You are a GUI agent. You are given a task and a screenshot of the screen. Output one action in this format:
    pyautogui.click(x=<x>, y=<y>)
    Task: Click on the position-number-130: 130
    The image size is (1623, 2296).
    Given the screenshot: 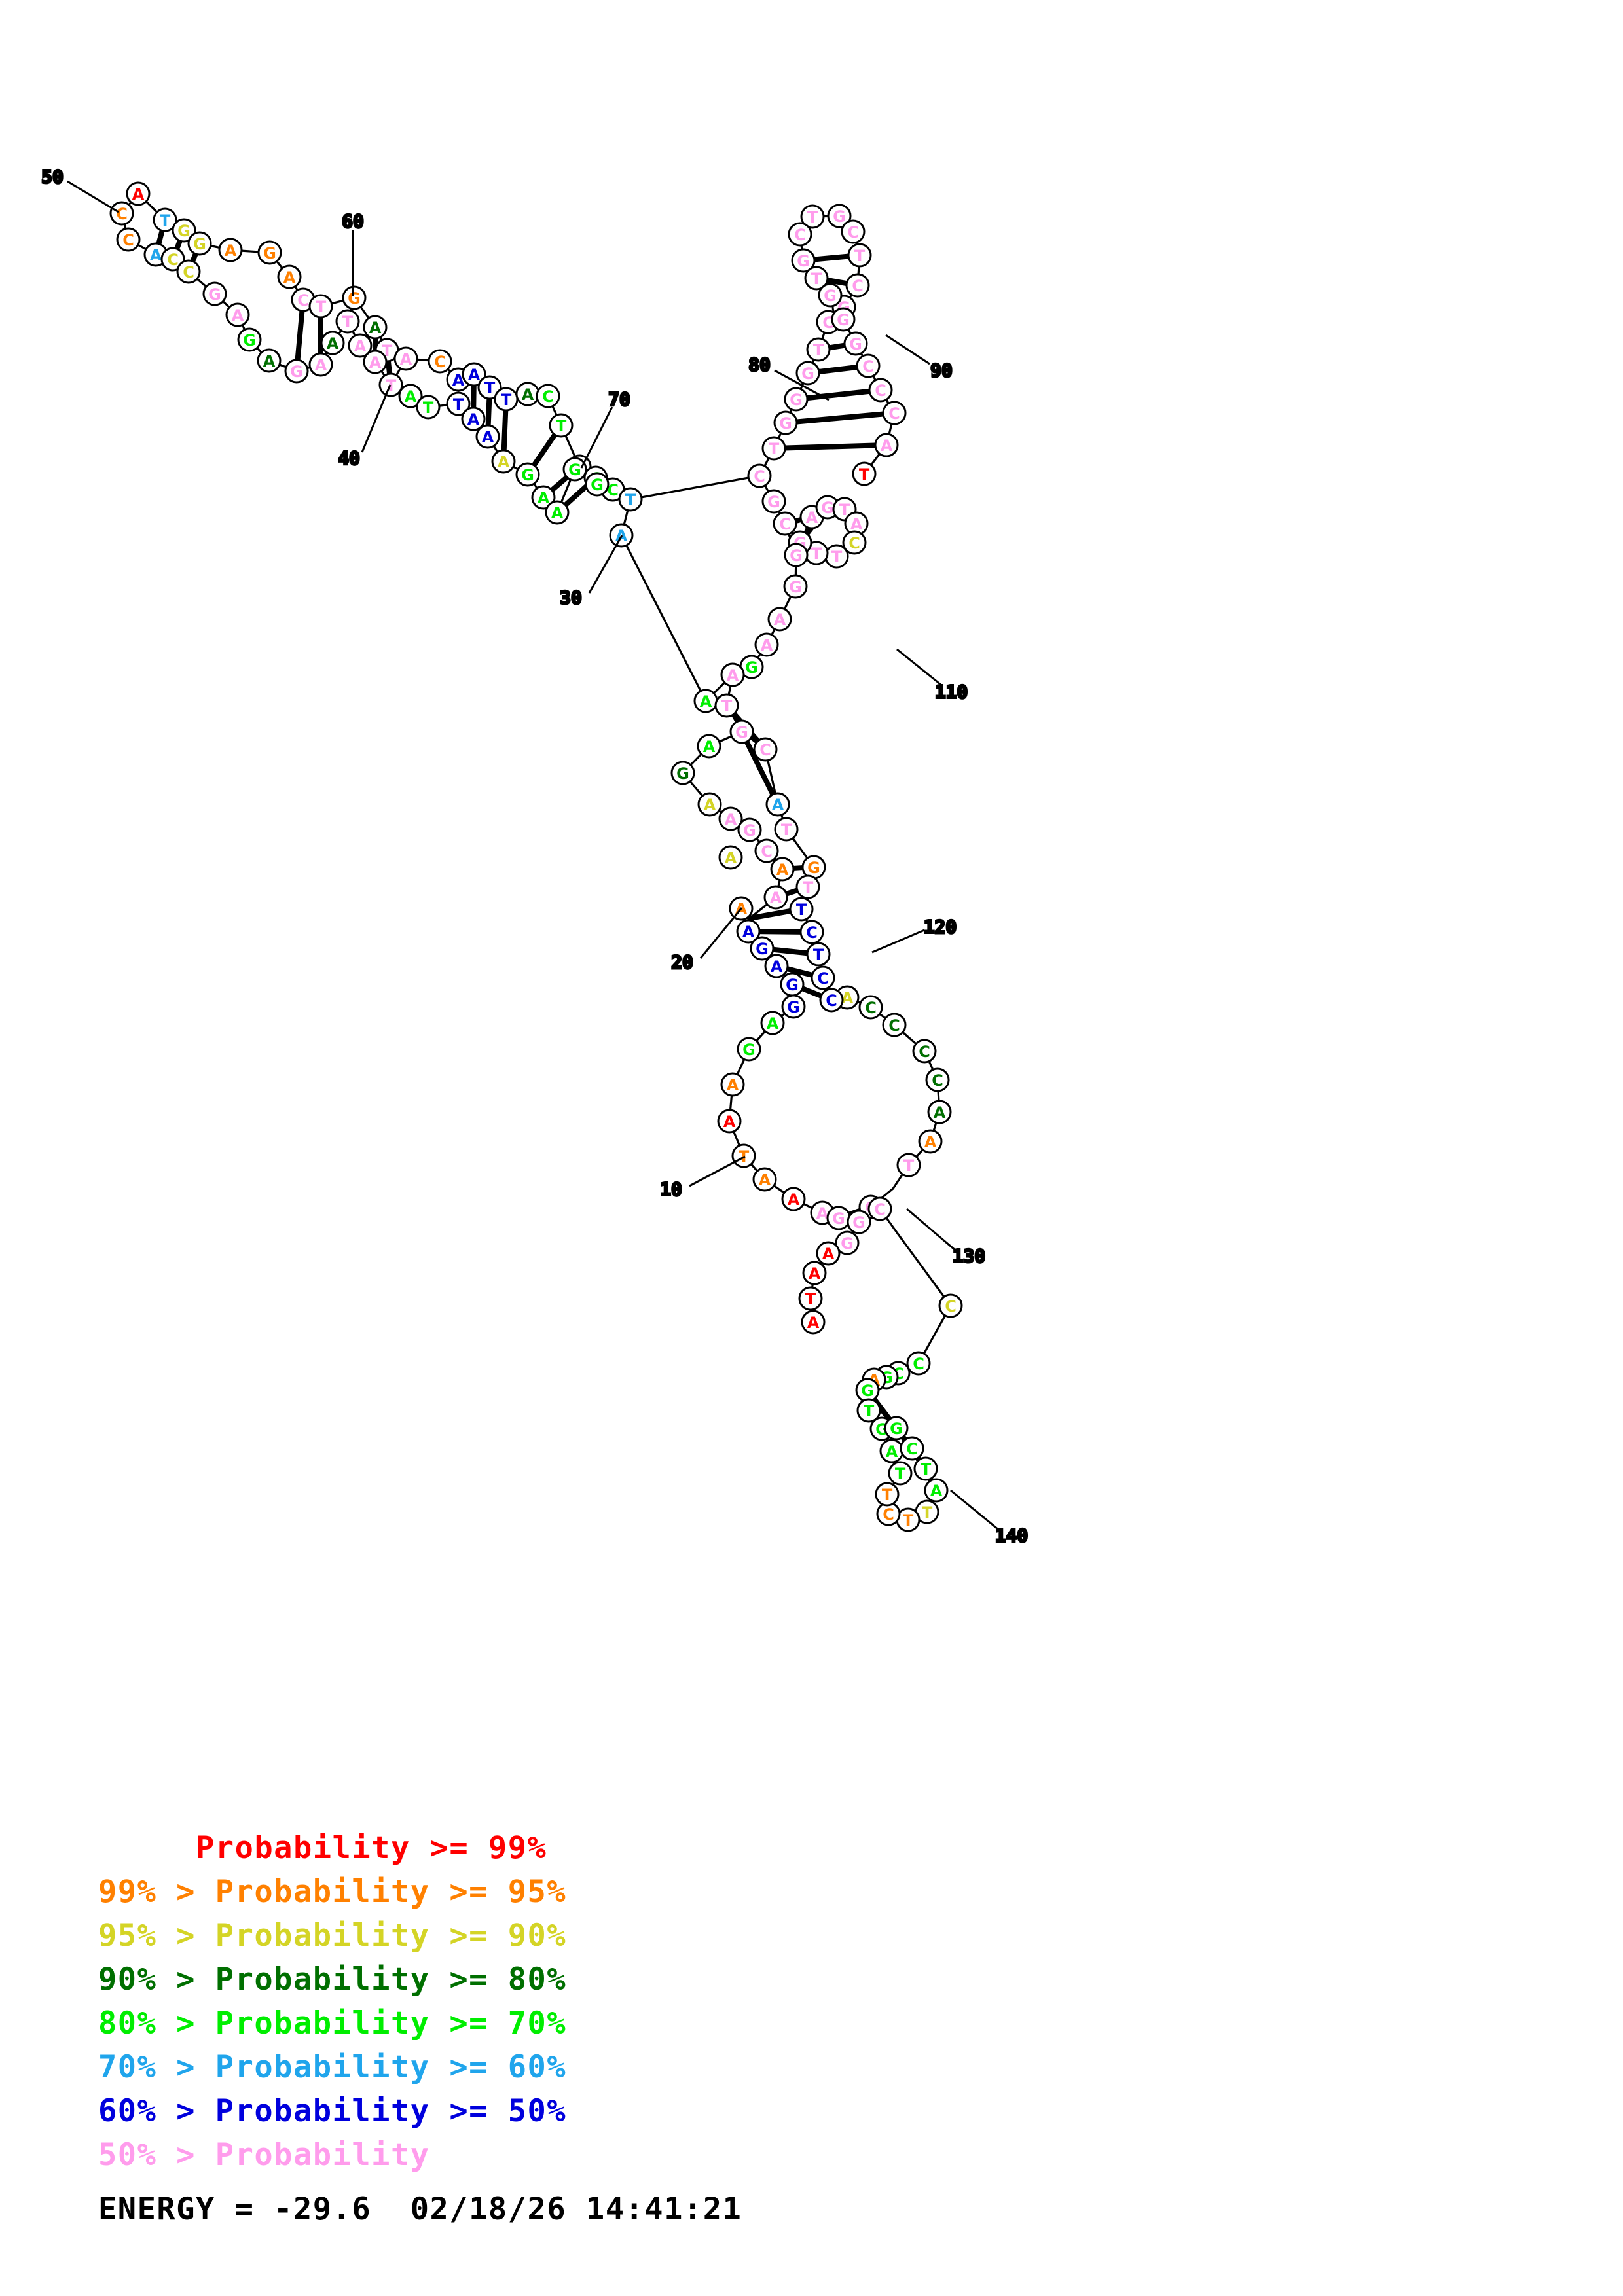 What is the action you would take?
    pyautogui.click(x=969, y=1256)
    